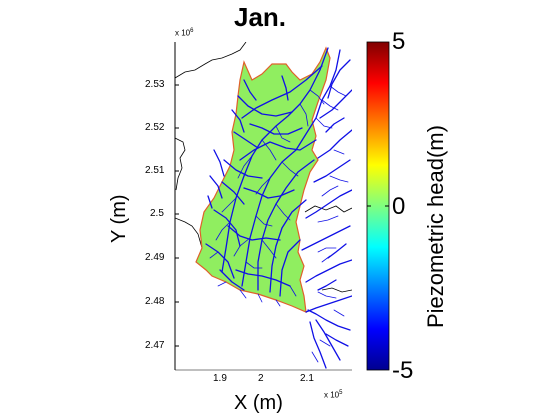  I want to click on colorbar-tick-label: -5, so click(403, 370).